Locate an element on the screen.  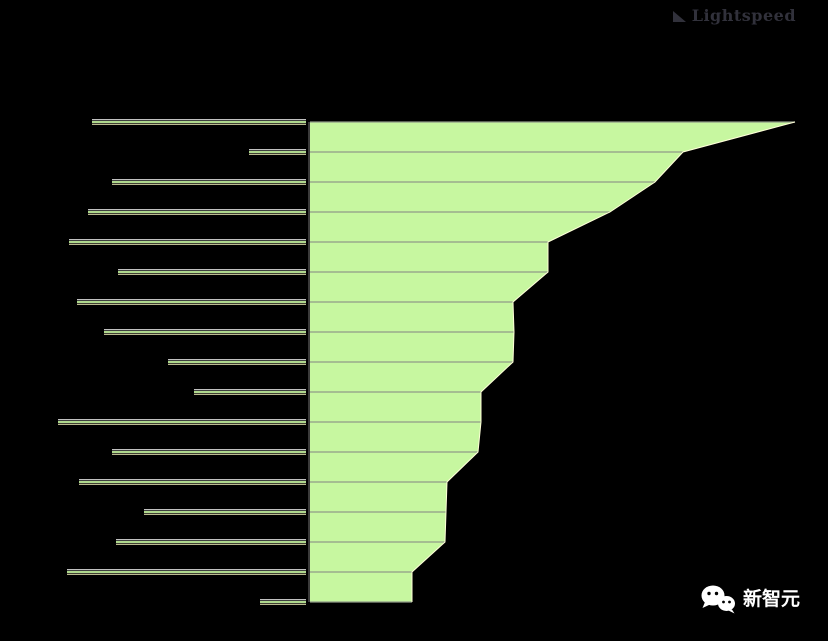
lightspeed-triangle-icon is located at coordinates (679, 16).